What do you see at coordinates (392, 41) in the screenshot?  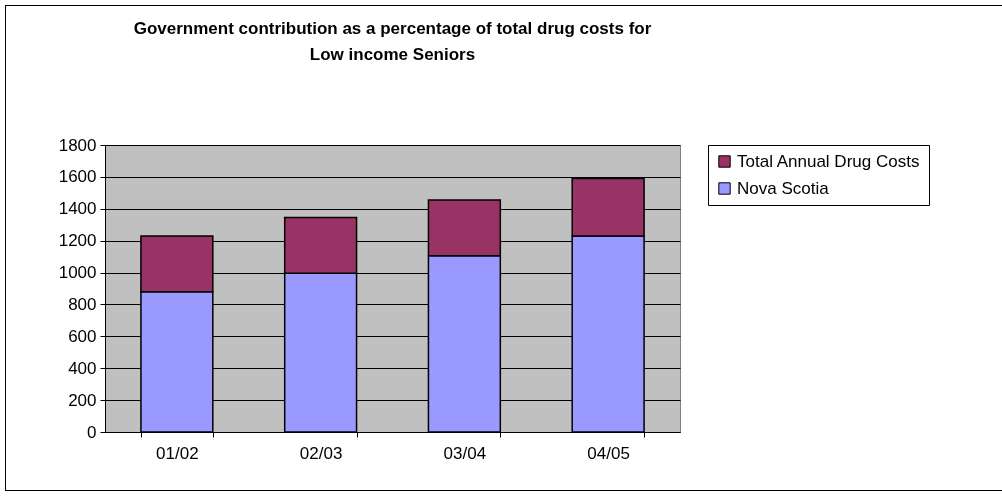 I see `chart-title: Government contribution as a percentage of total drug costs for Low income Seniors` at bounding box center [392, 41].